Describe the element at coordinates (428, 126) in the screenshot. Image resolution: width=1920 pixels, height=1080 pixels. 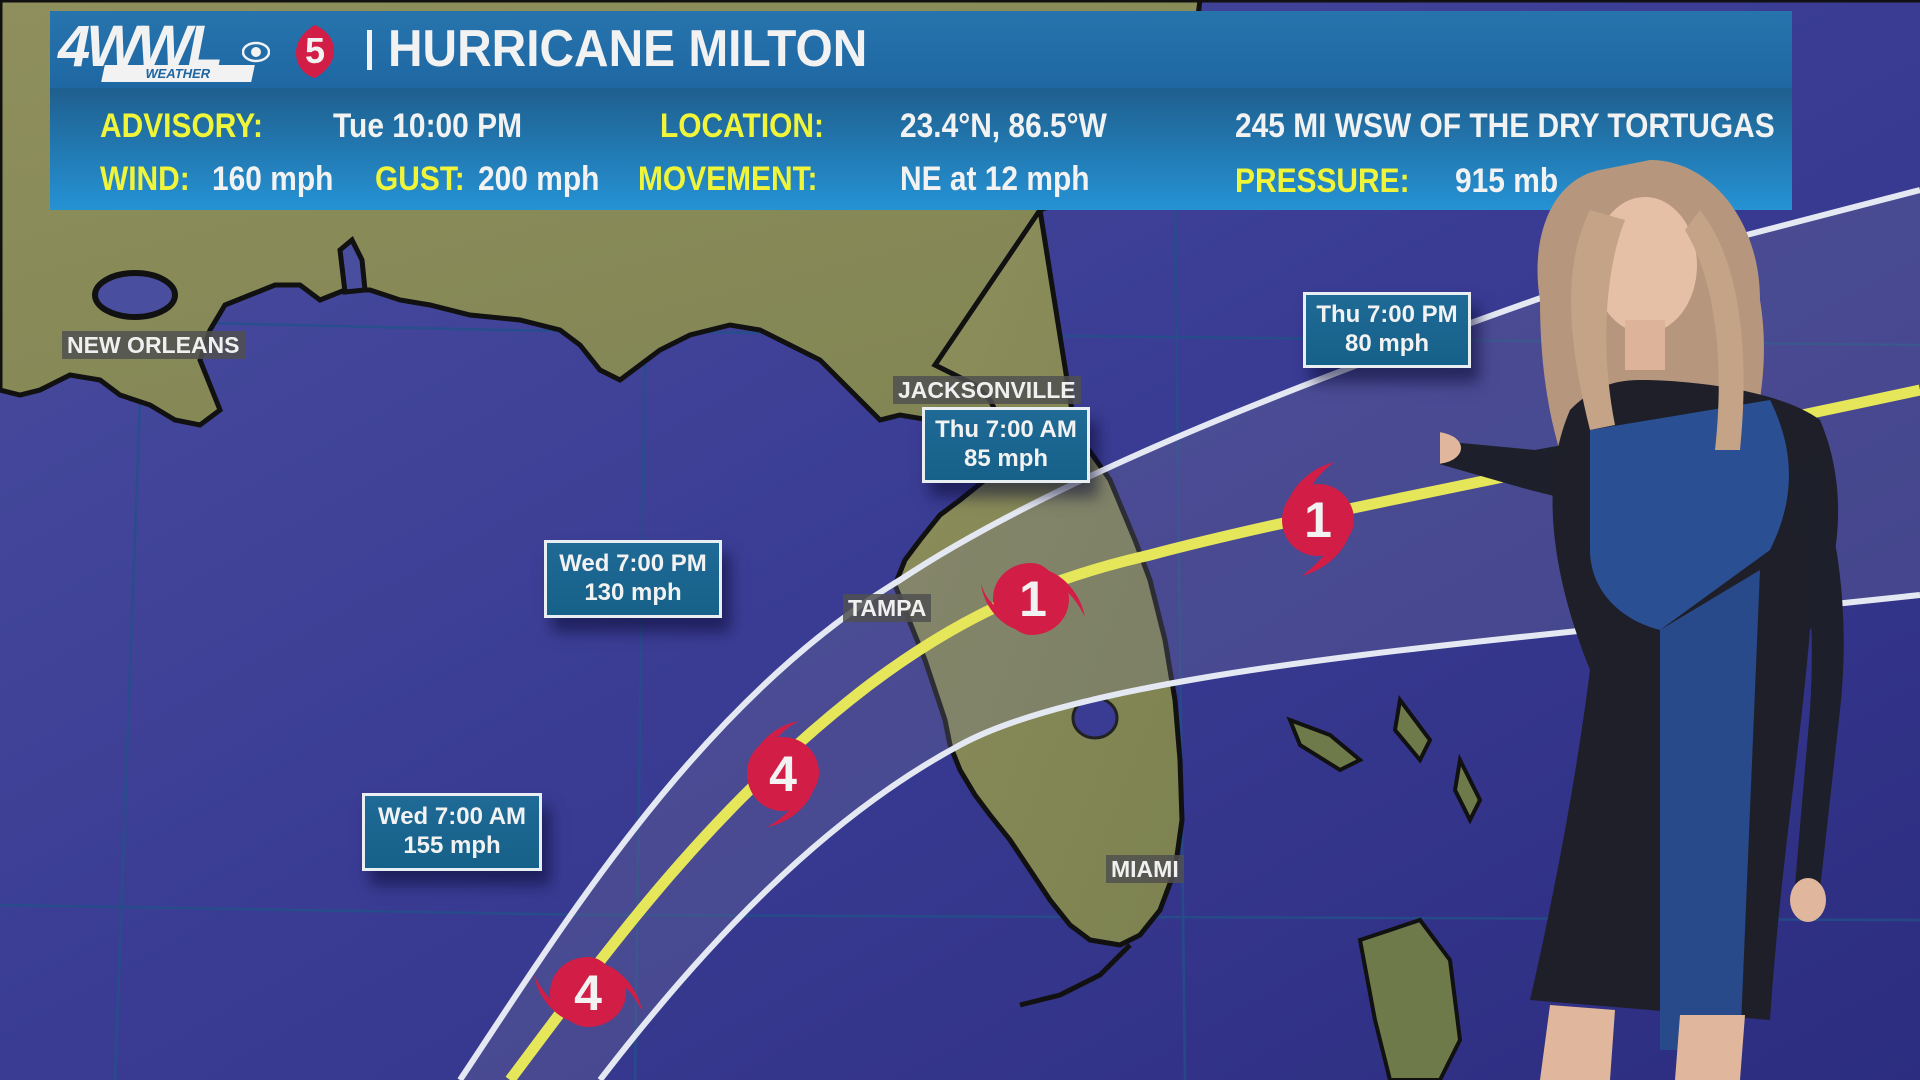
I see `advisory-value: Tue 10:00 PM` at that location.